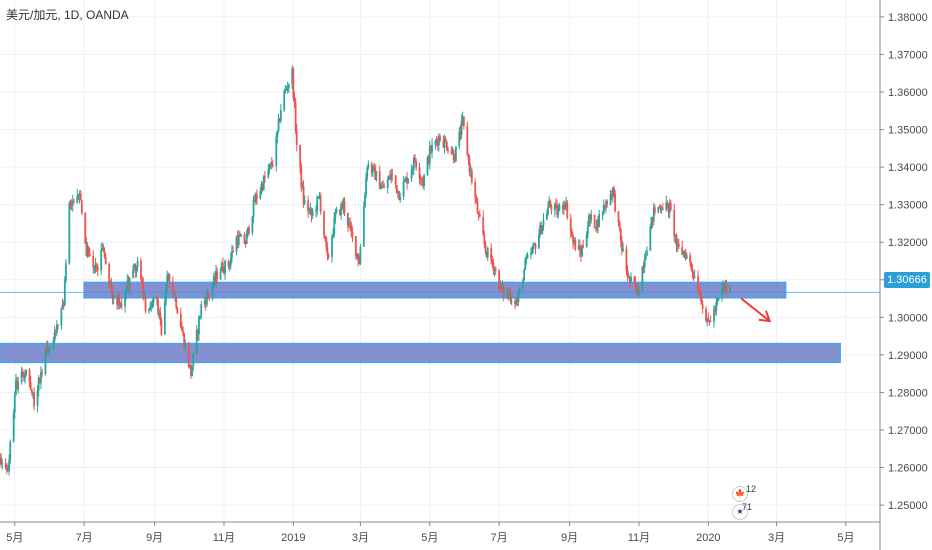  I want to click on y-tick-label: 1.34000, so click(908, 168).